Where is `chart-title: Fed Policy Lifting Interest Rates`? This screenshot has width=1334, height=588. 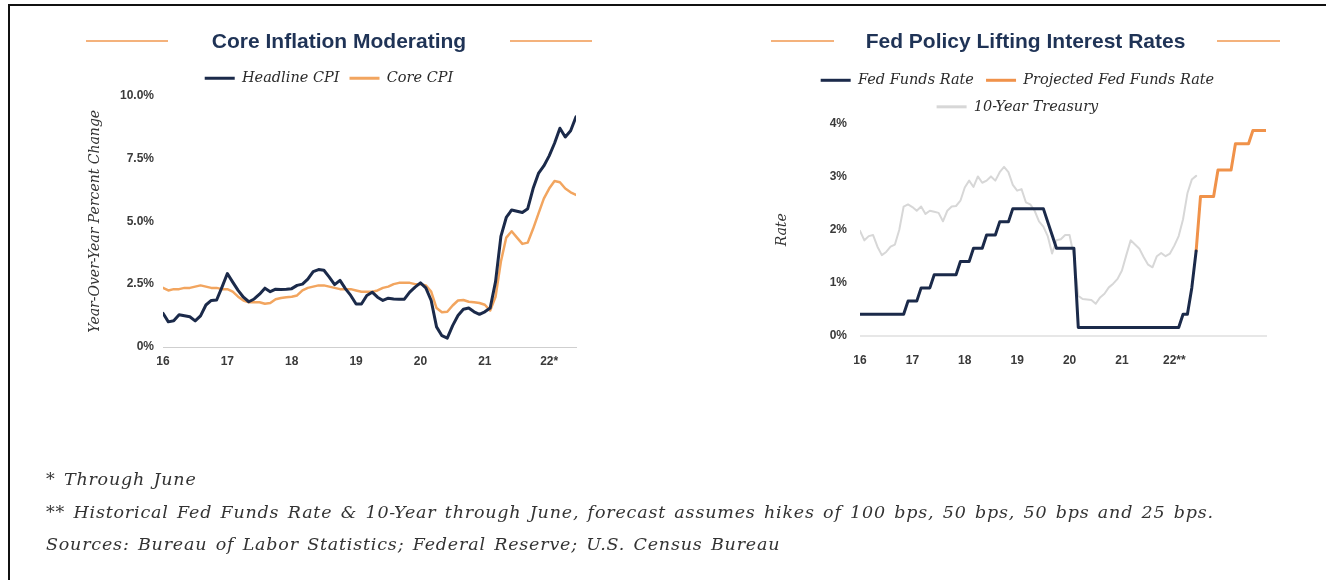
chart-title: Fed Policy Lifting Interest Rates is located at coordinates (1025, 41).